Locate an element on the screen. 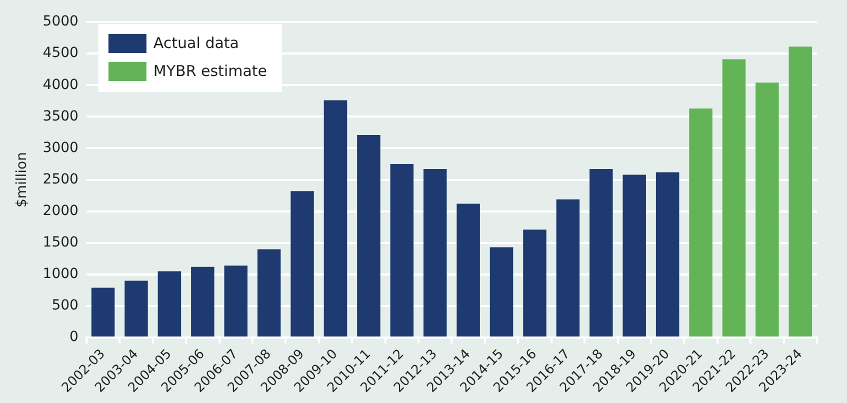 Image resolution: width=847 pixels, height=403 pixels. y-tick-label: 4000 is located at coordinates (60, 84).